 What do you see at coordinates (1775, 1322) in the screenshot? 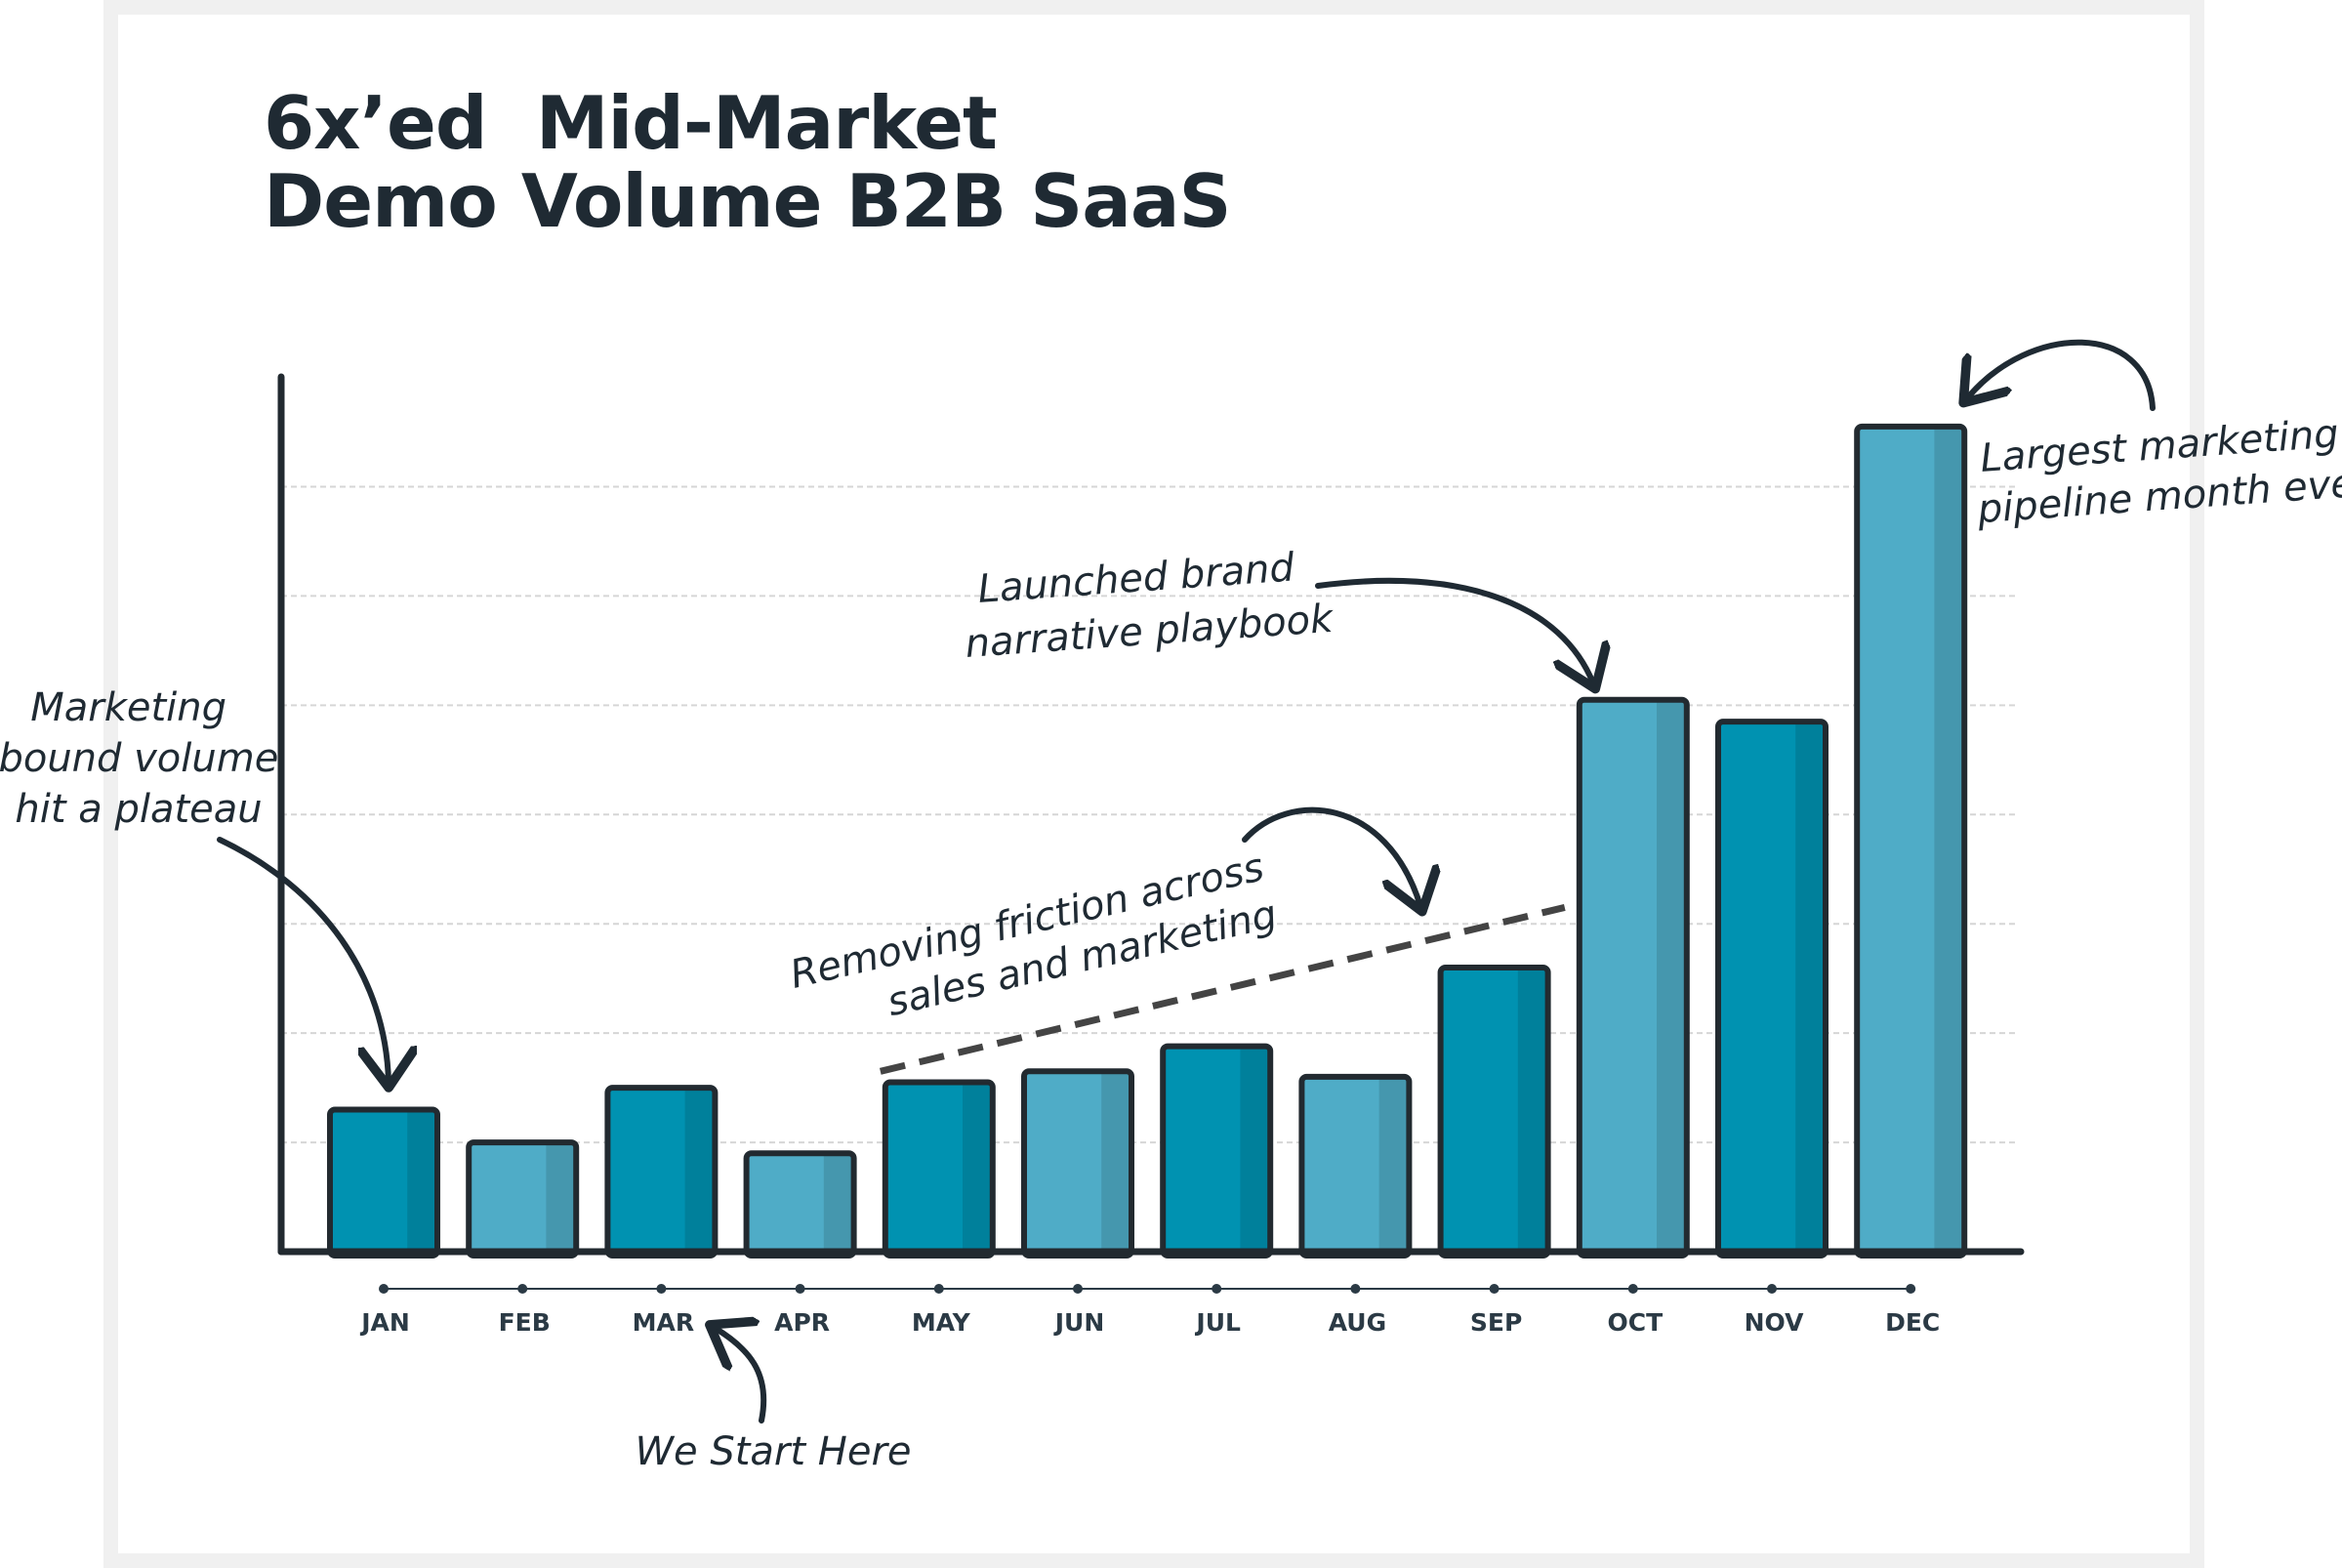
I see `month-label-nov: NOV` at bounding box center [1775, 1322].